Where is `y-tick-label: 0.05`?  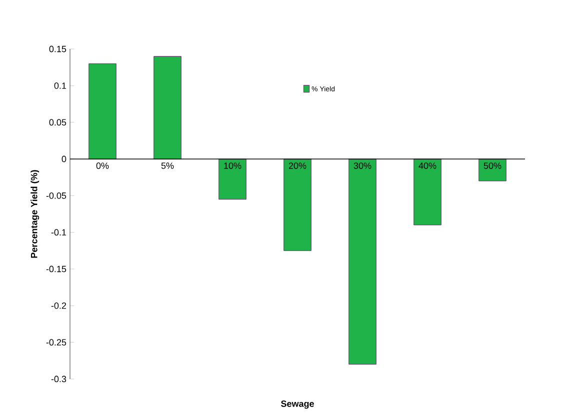
y-tick-label: 0.05 is located at coordinates (57, 122).